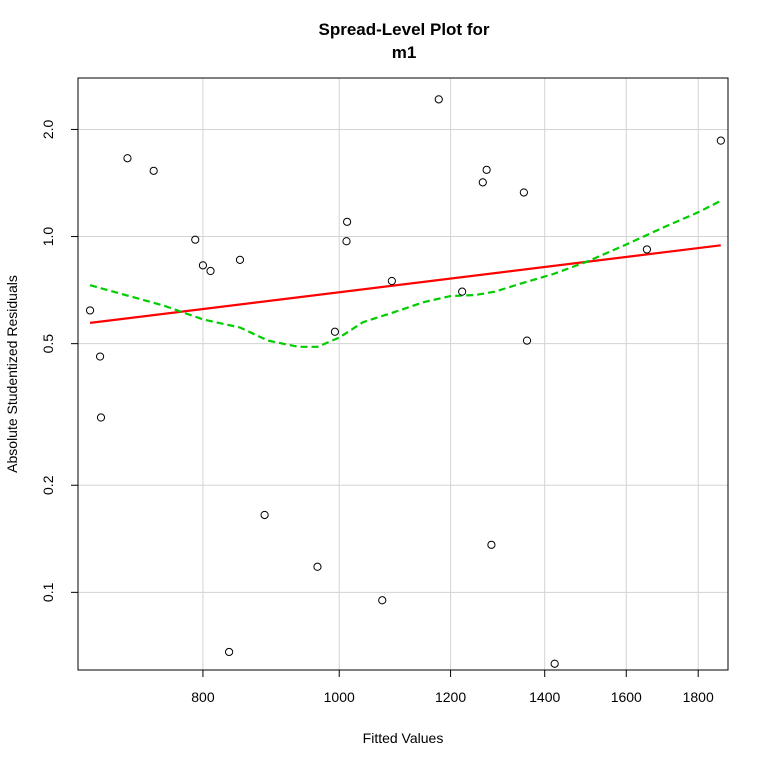 This screenshot has height=768, width=768. Describe the element at coordinates (48, 237) in the screenshot. I see `y-tick-label: 1.0` at that location.